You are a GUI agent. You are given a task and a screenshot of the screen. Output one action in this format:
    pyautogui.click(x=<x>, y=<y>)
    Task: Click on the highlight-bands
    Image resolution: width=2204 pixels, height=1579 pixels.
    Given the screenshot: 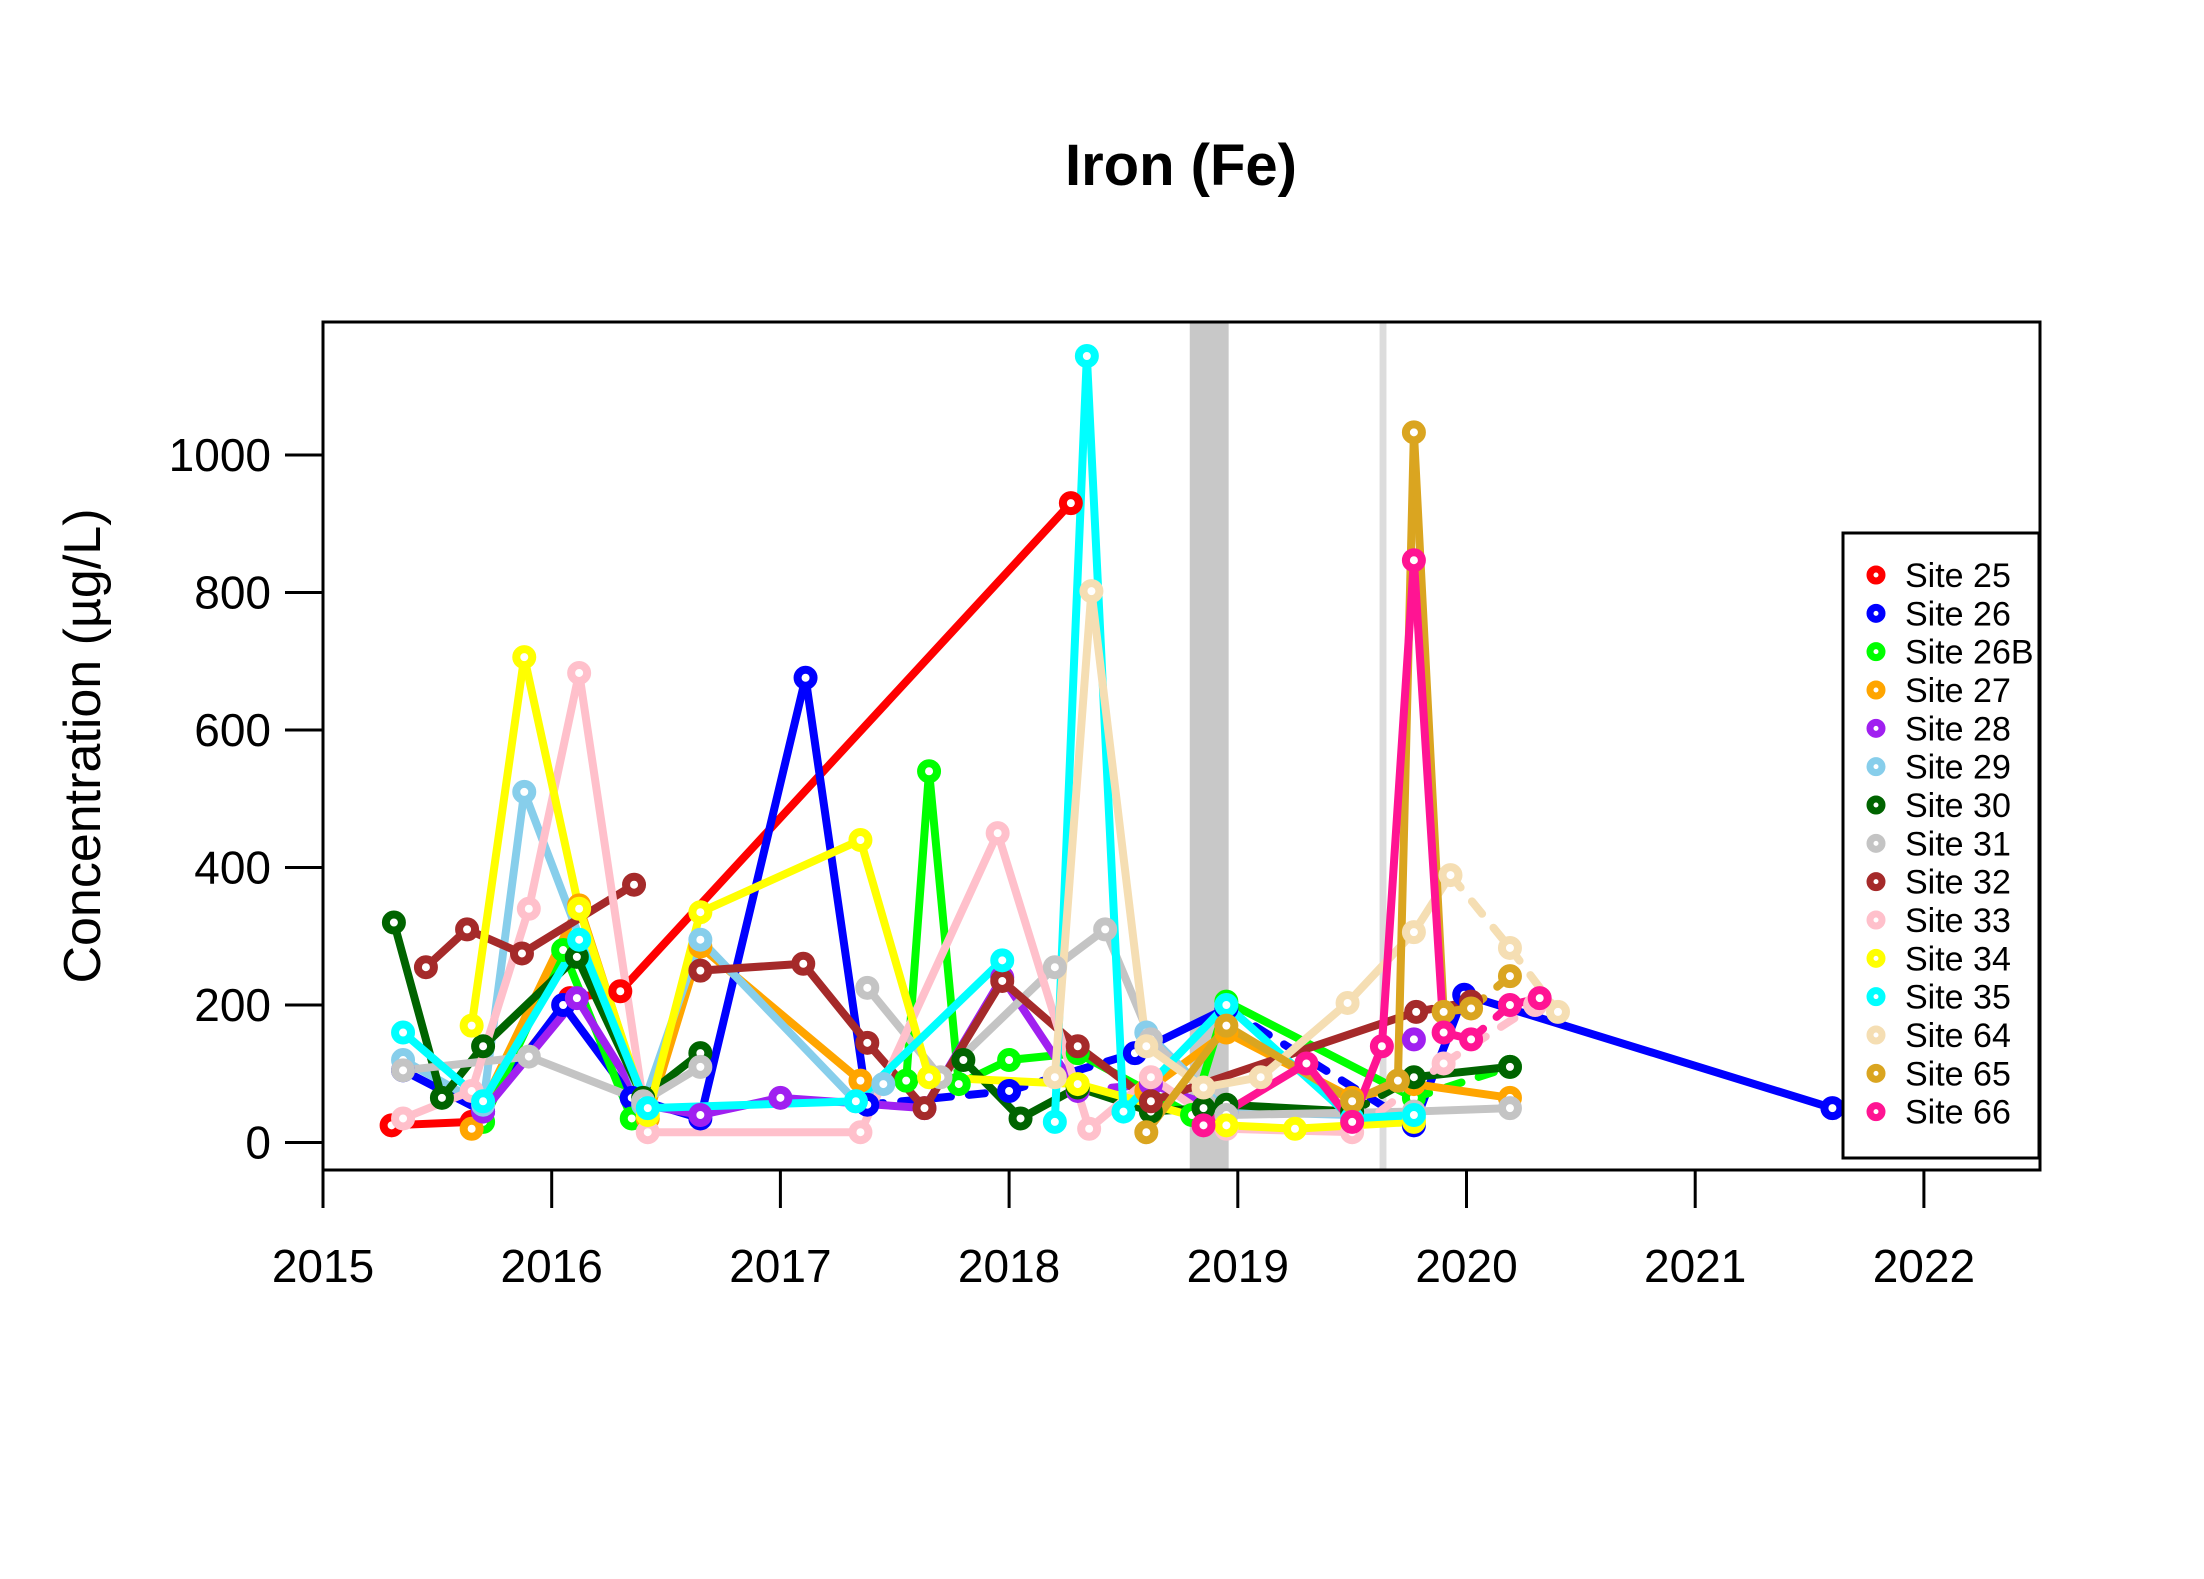 What is the action you would take?
    pyautogui.click(x=1288, y=746)
    